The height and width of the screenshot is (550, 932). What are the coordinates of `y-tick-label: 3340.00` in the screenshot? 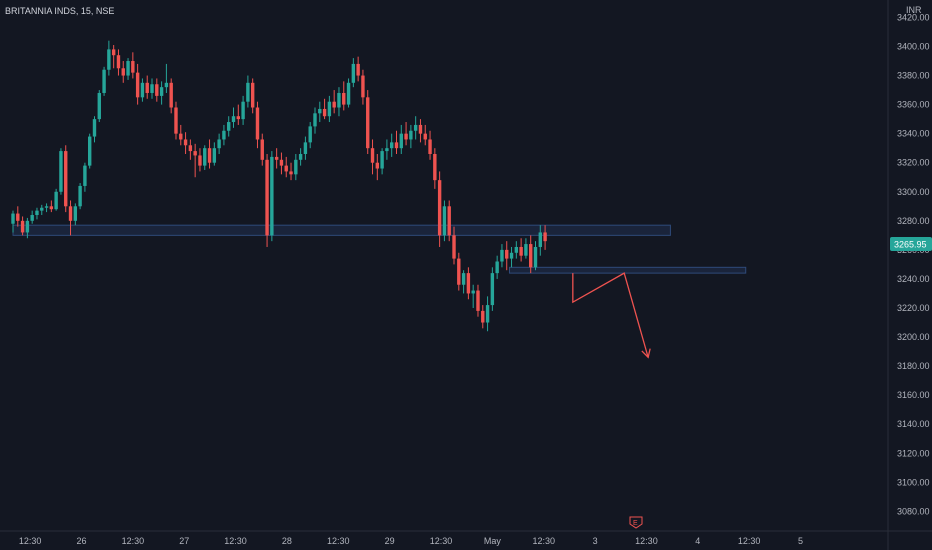 It's located at (913, 134).